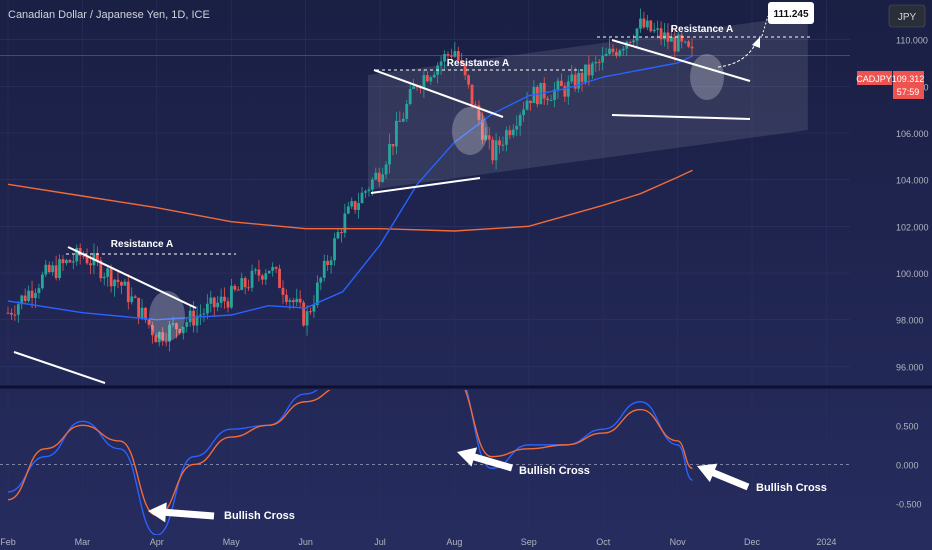  Describe the element at coordinates (907, 465) in the screenshot. I see `ind-y-tick-label-1: 0.000` at that location.